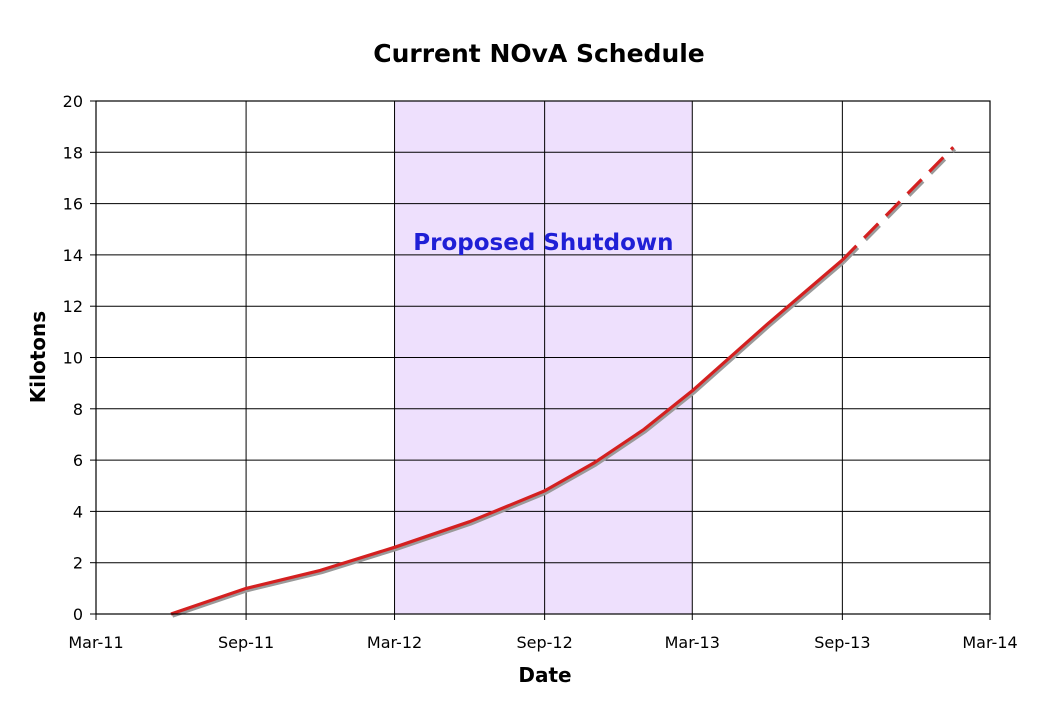 The image size is (1041, 714). What do you see at coordinates (539, 53) in the screenshot?
I see `chart-title: Current NOvA Schedule` at bounding box center [539, 53].